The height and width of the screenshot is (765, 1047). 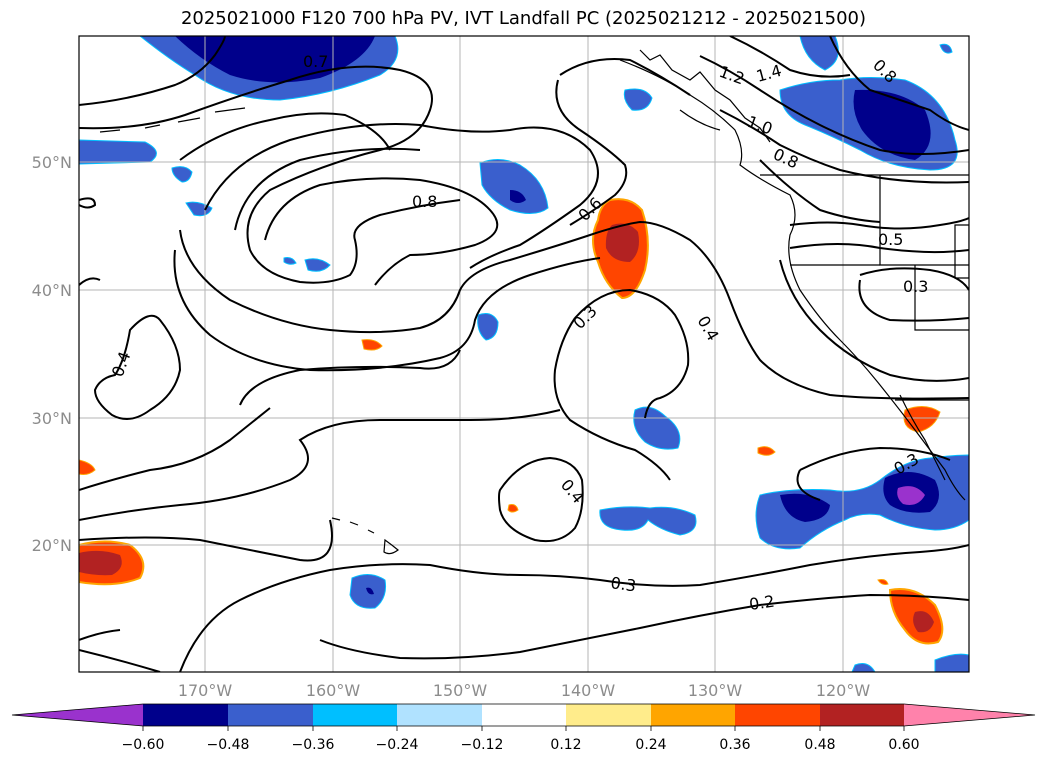 I want to click on lon-label: 170°W, so click(x=205, y=690).